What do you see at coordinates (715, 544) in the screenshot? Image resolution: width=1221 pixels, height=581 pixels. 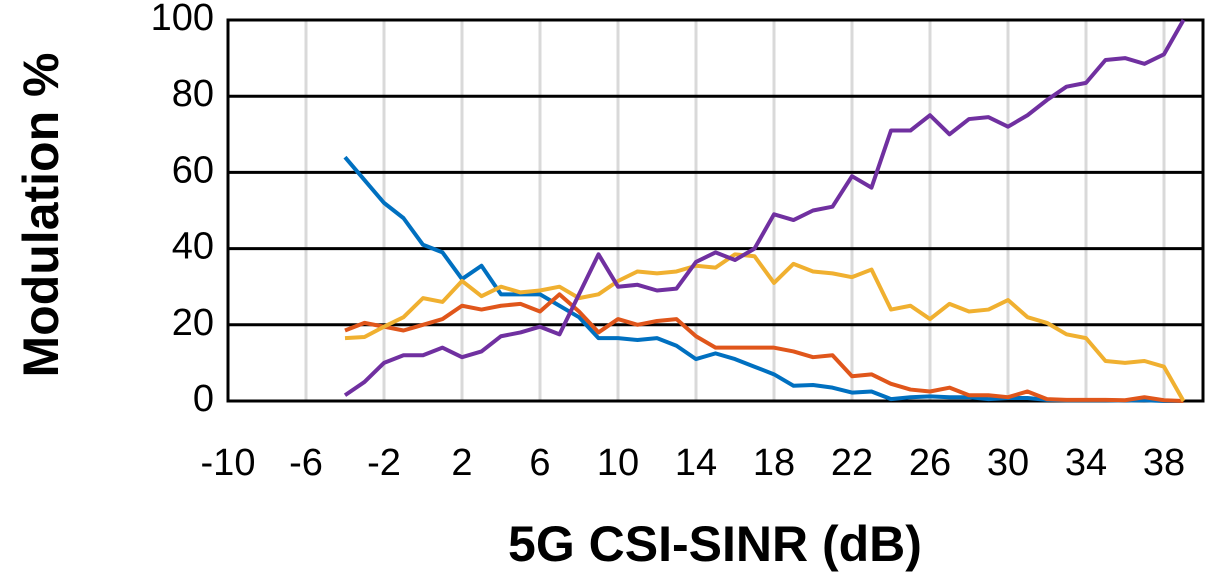 I see `x-axis-label: 5G CSI-SINR (dB)` at bounding box center [715, 544].